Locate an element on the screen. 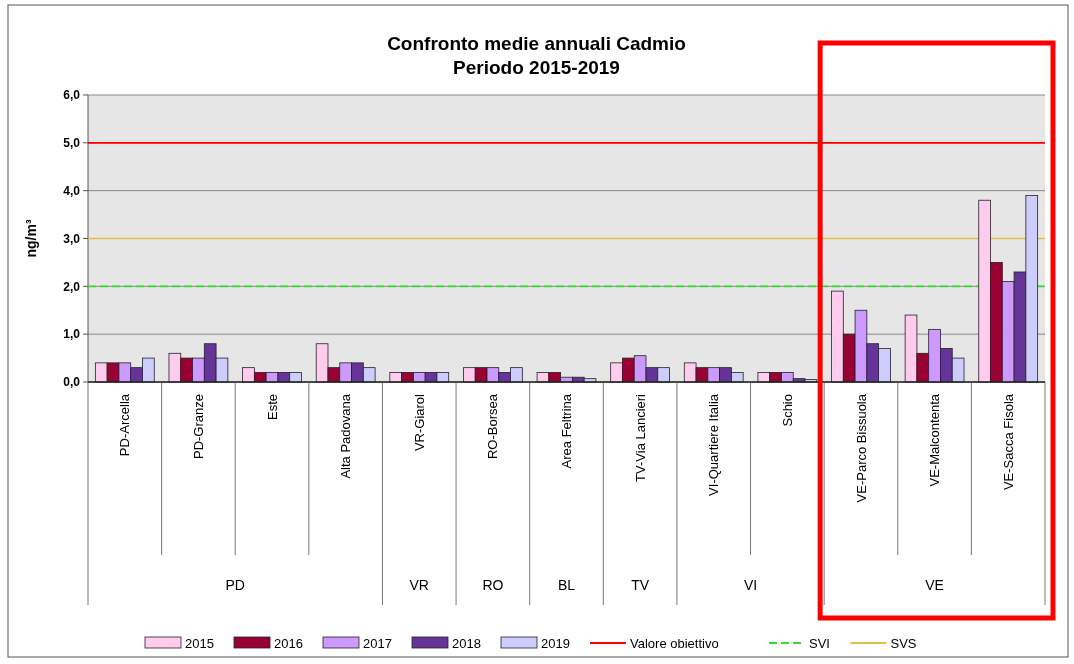  x-tick-label: VE-Malcontenta is located at coordinates (935, 440).